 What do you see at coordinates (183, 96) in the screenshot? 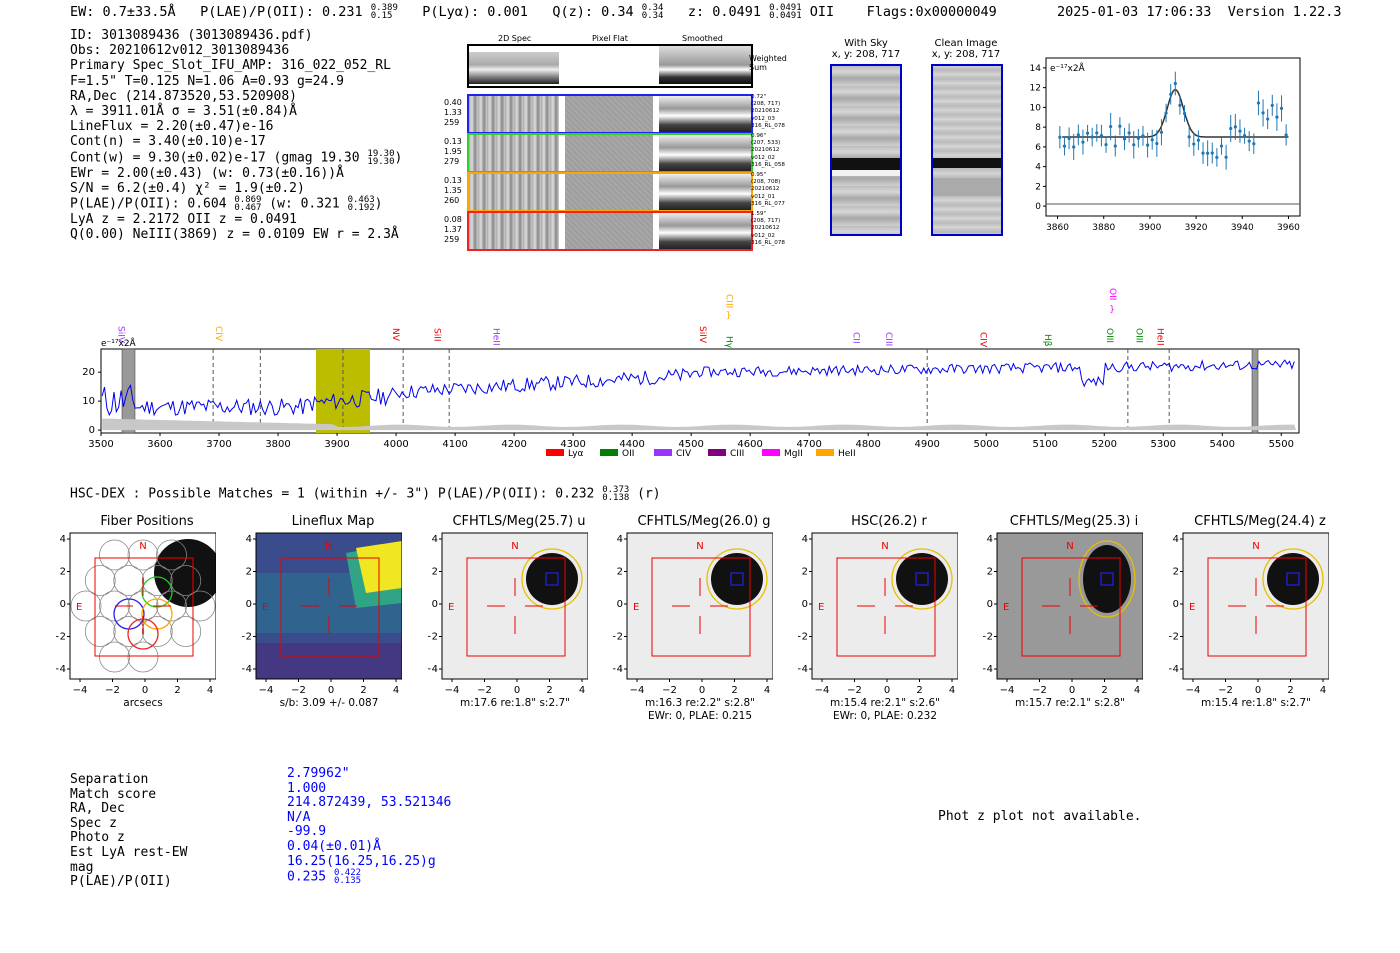
I see `info-radec: RA,Dec (214.873520,53.520908)` at bounding box center [183, 96].